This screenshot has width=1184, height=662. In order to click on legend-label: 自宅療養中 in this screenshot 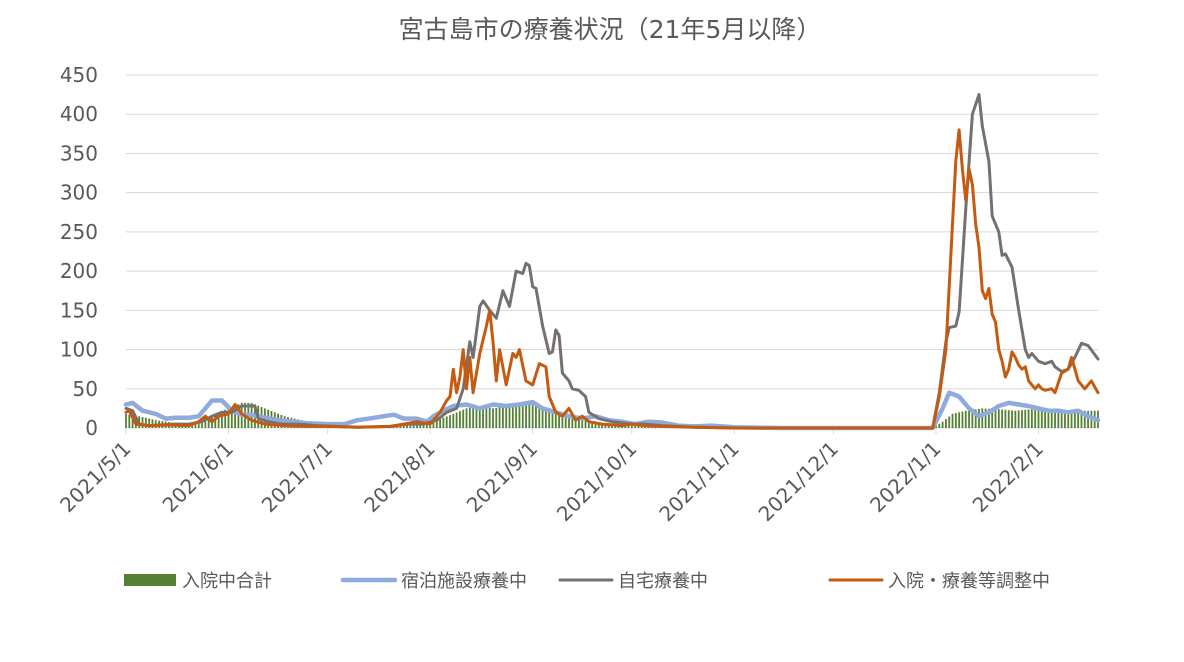, I will do `click(663, 581)`.